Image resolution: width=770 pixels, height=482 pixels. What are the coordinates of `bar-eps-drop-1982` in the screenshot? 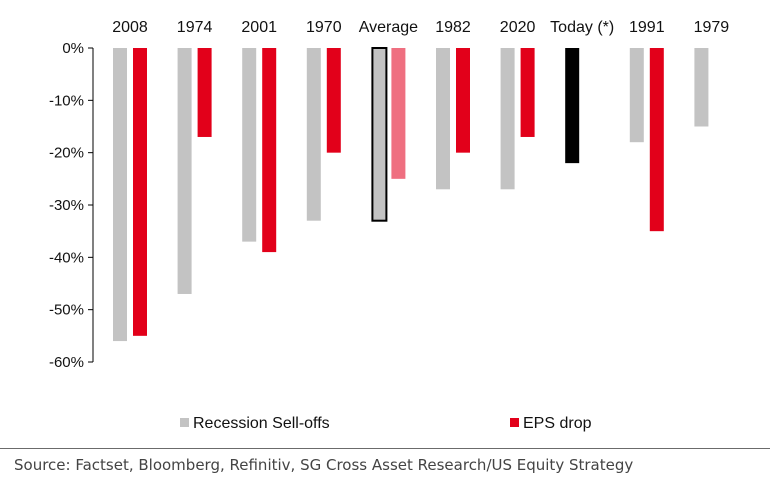 It's located at (463, 100).